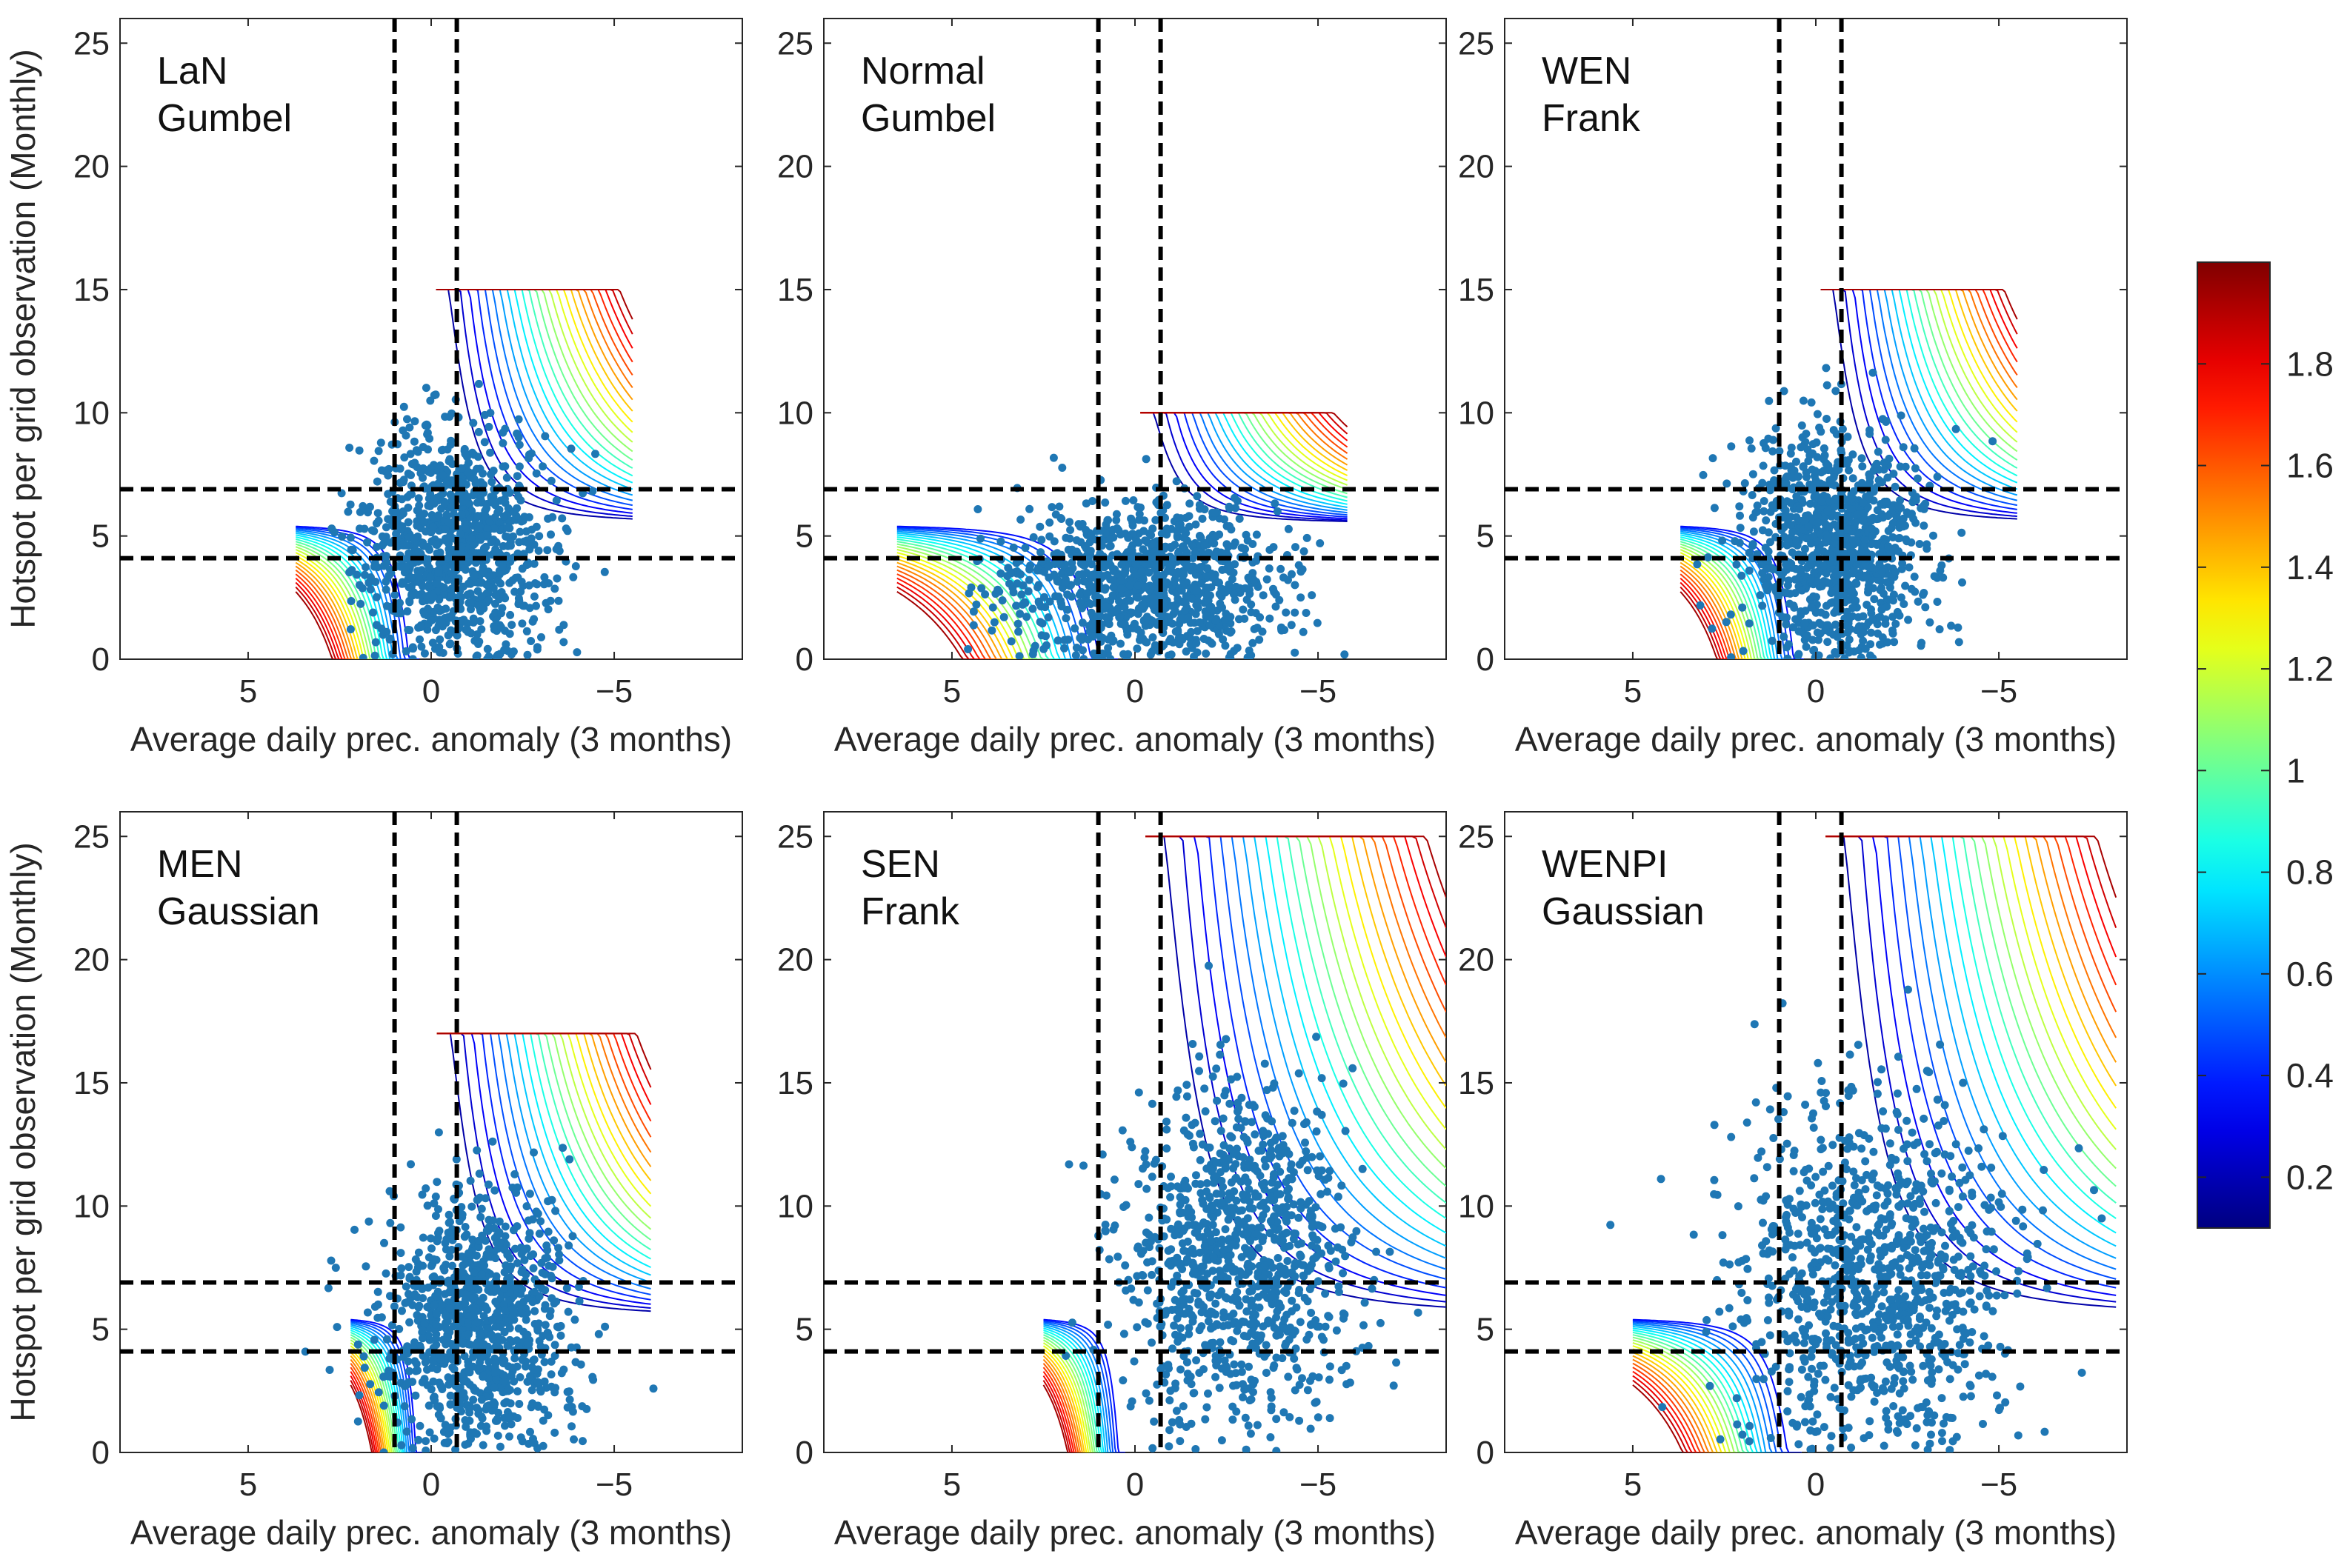 The height and width of the screenshot is (1568, 2347). Describe the element at coordinates (923, 71) in the screenshot. I see `panel-label-region: Normal` at that location.